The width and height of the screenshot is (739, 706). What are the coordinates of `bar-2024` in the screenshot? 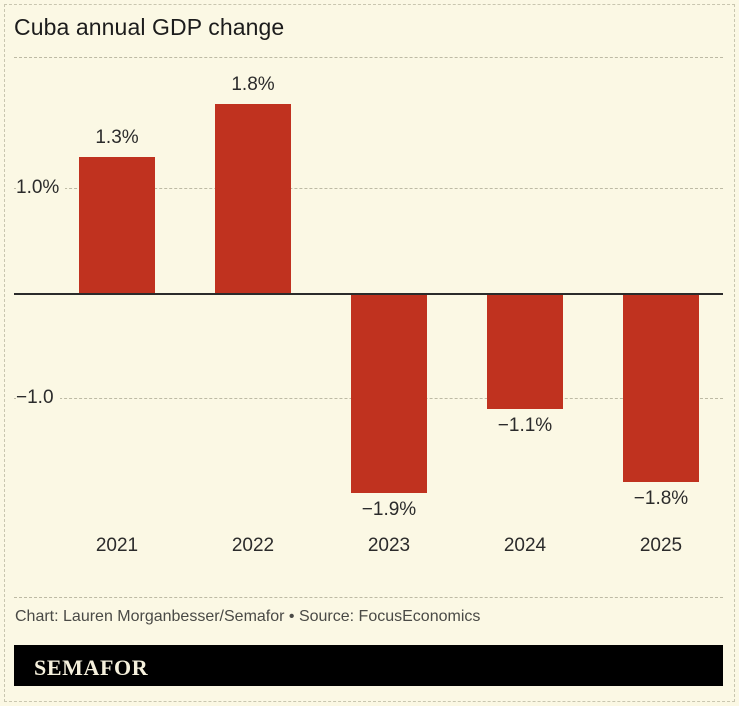 It's located at (525, 351).